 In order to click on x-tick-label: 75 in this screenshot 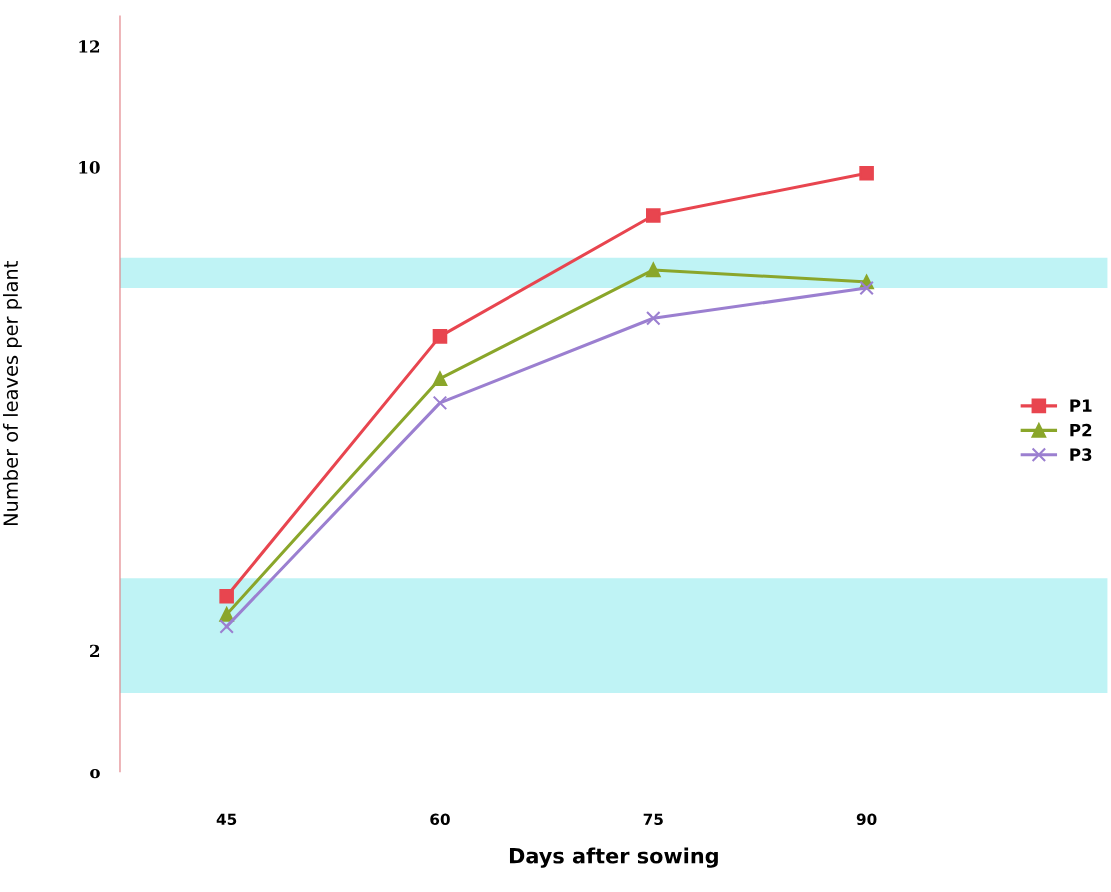, I will do `click(653, 819)`.